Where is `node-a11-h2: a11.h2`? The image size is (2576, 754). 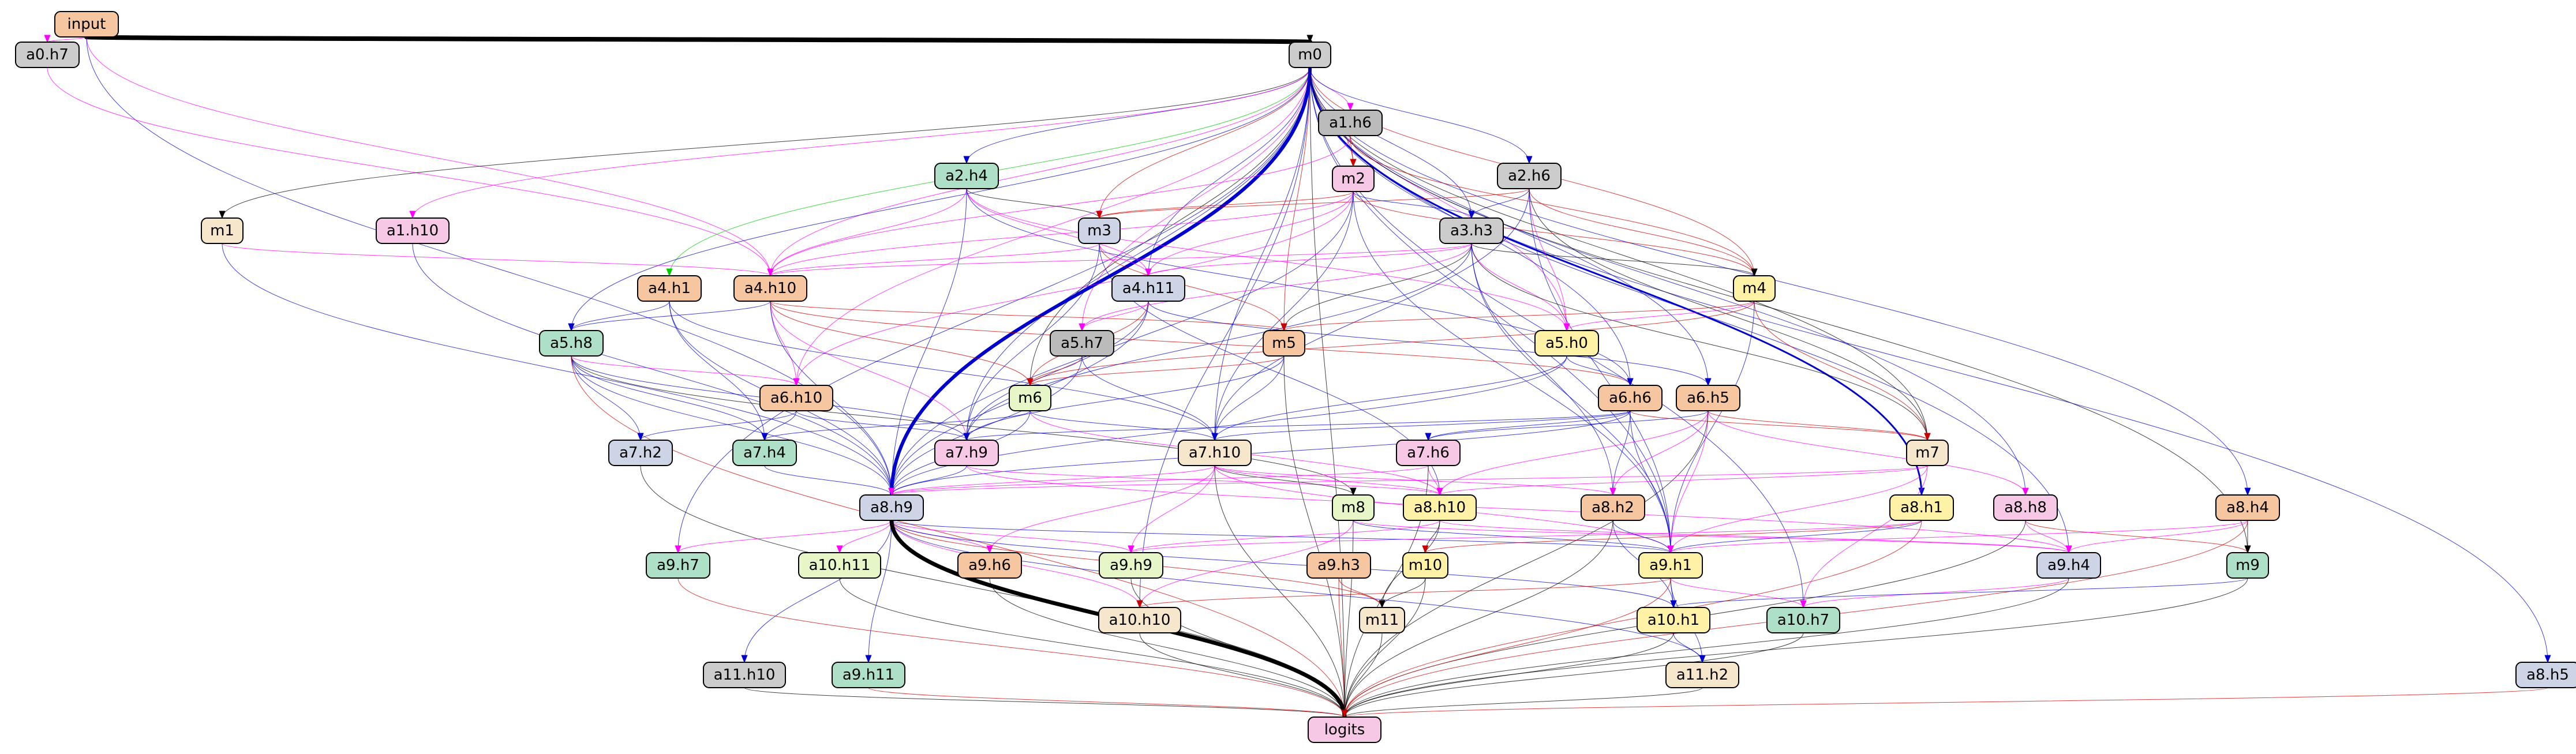 node-a11-h2: a11.h2 is located at coordinates (1702, 675).